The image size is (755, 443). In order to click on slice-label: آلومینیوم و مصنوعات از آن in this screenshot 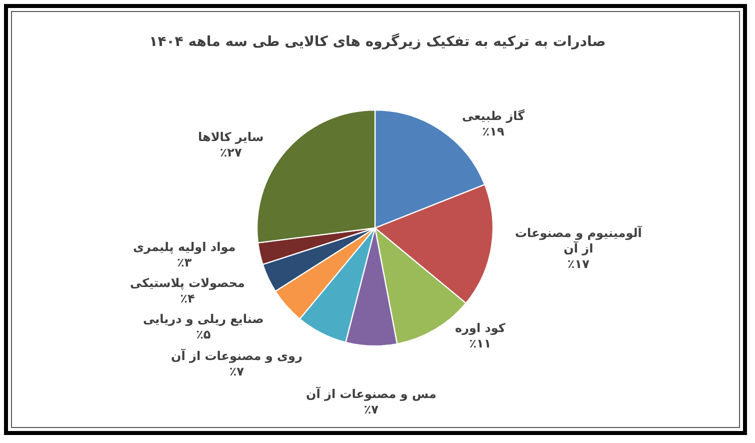, I will do `click(579, 240)`.